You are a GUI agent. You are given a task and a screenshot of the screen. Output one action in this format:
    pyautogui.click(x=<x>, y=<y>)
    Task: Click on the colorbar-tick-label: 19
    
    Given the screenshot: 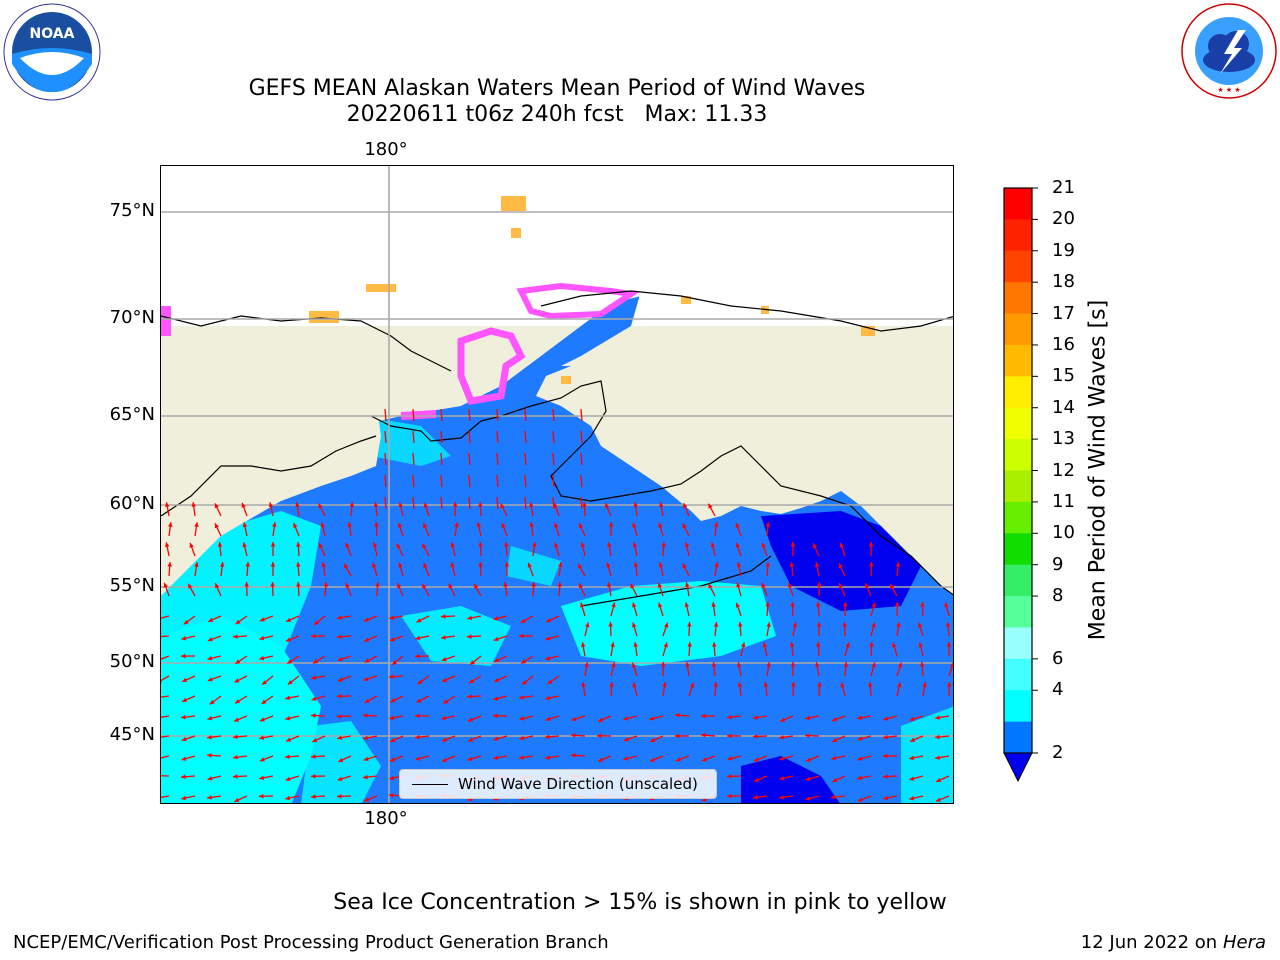 What is the action you would take?
    pyautogui.click(x=1063, y=250)
    